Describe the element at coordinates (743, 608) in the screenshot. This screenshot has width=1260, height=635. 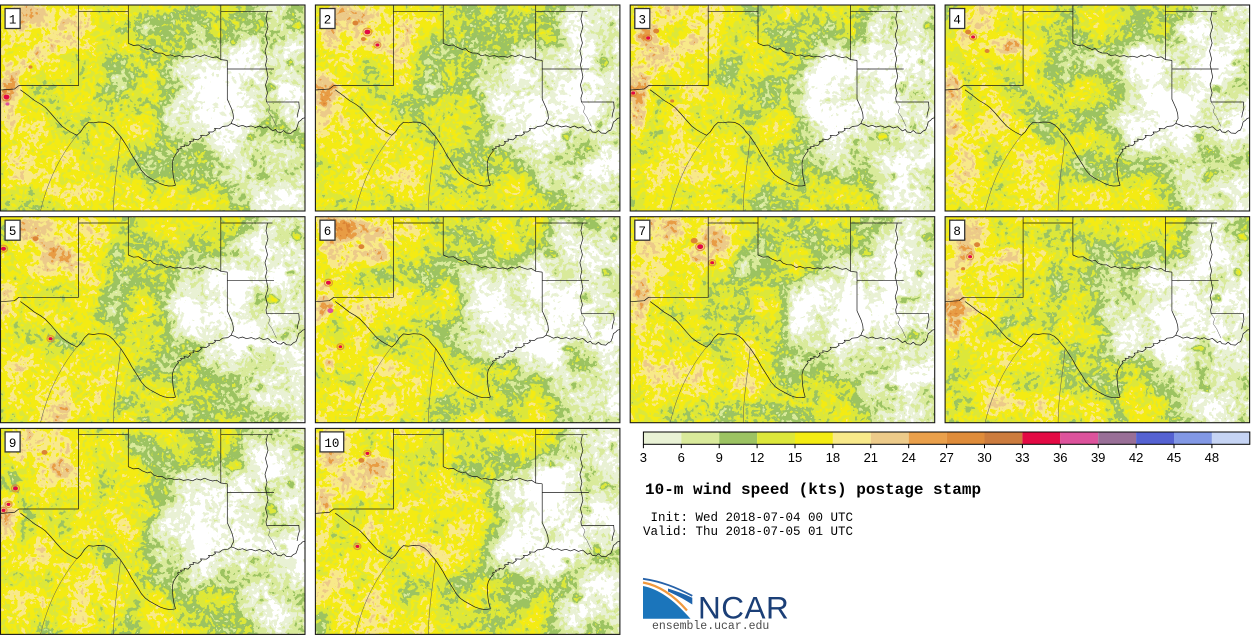
I see `svg-text: NCAR` at that location.